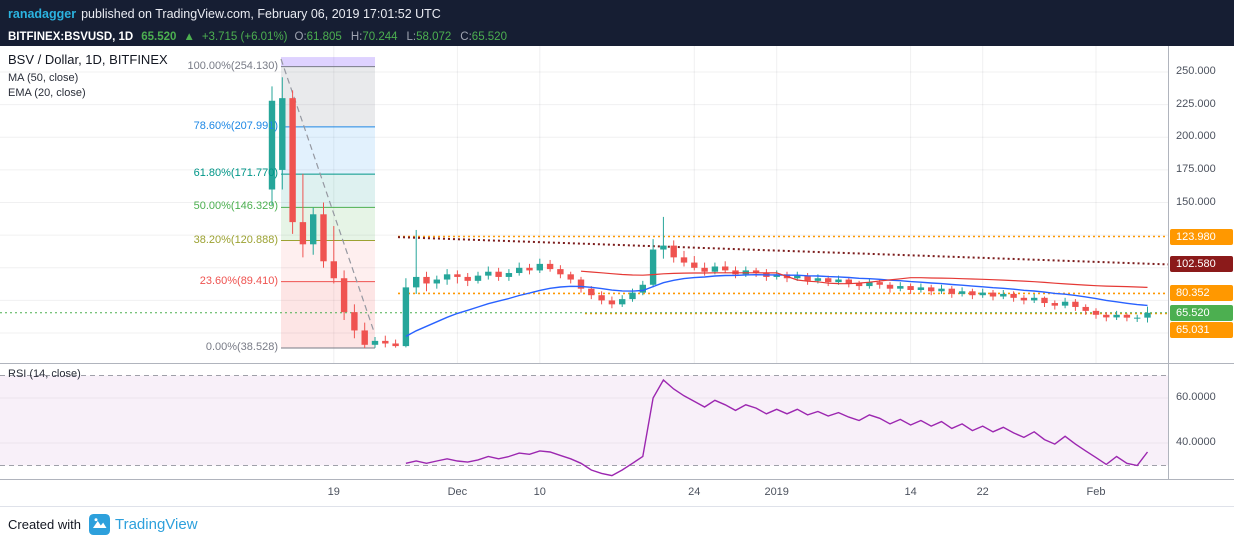  I want to click on fib-retracement, so click(328, 203).